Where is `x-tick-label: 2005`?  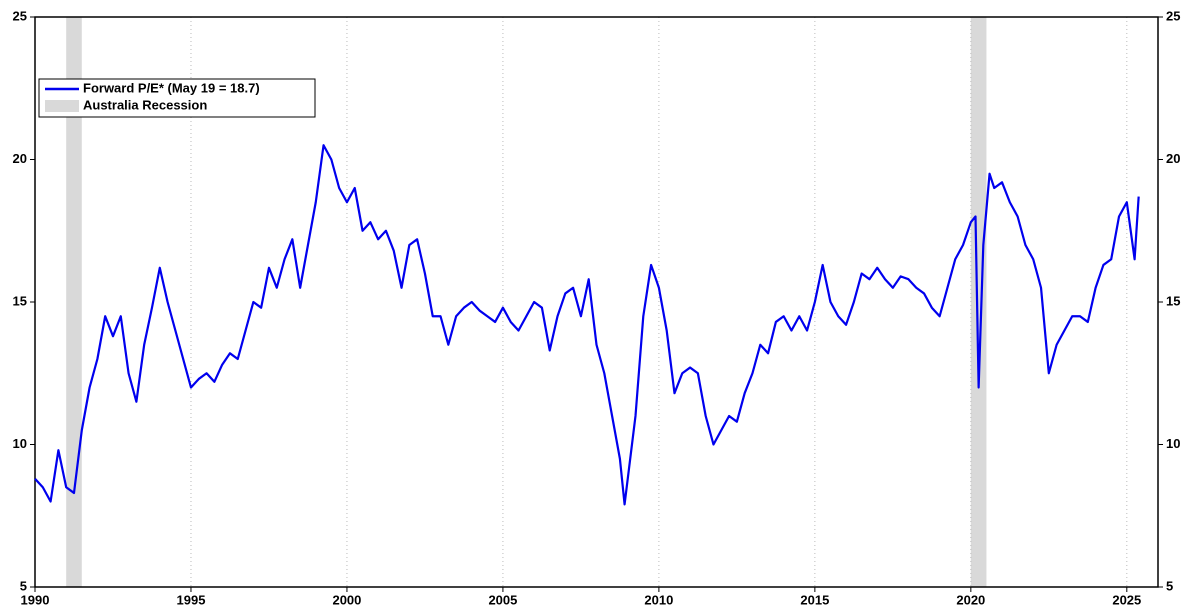 x-tick-label: 2005 is located at coordinates (502, 599).